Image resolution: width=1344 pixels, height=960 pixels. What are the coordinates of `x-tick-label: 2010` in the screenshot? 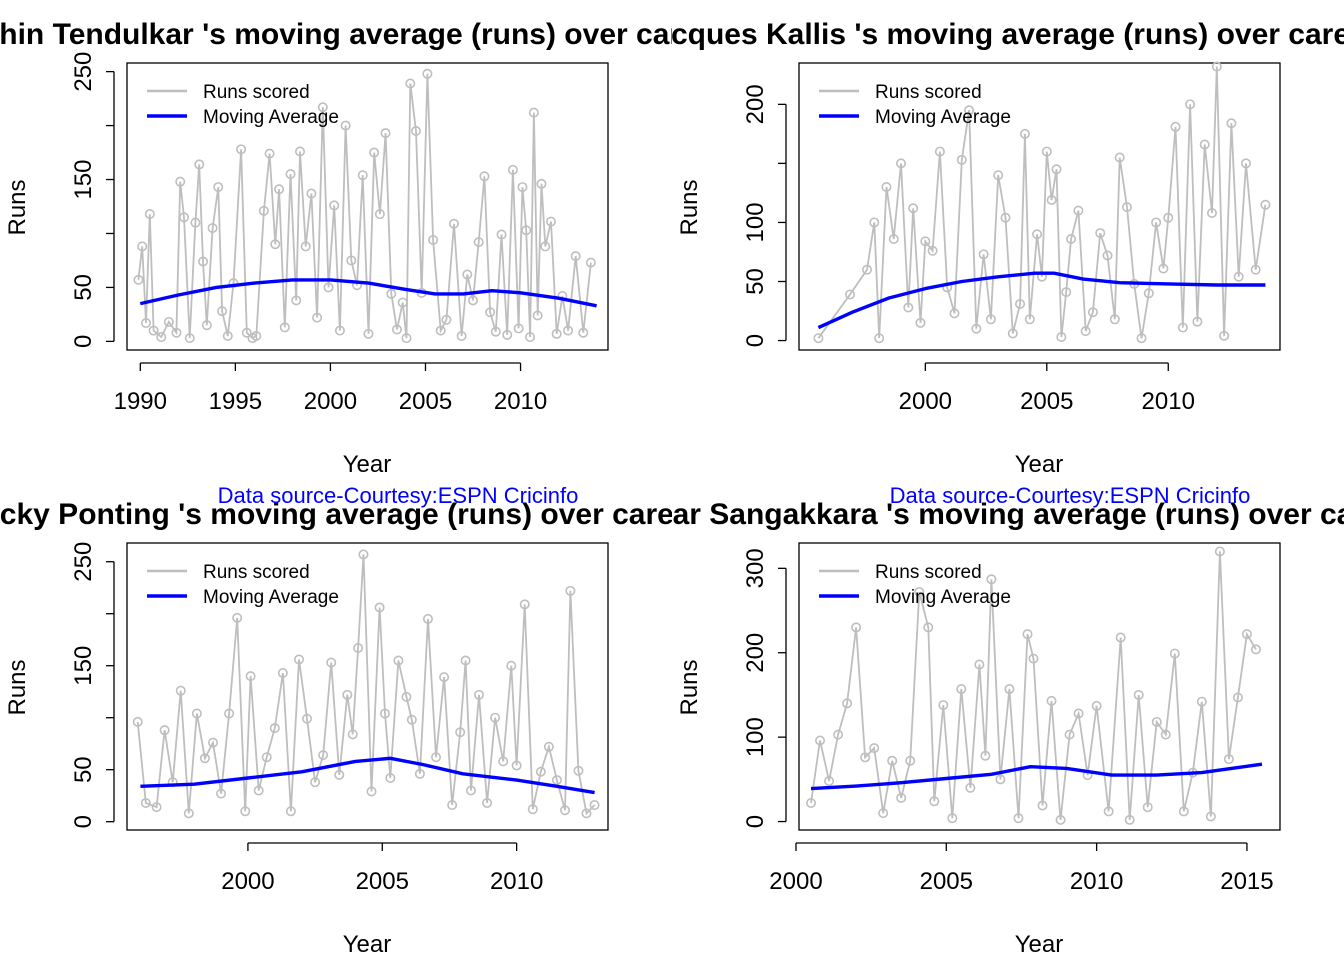 It's located at (1168, 401).